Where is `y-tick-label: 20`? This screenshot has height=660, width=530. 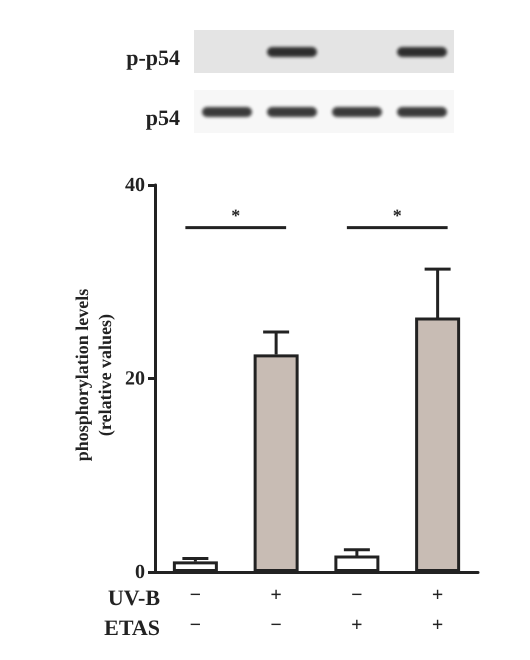 y-tick-label: 20 is located at coordinates (135, 379).